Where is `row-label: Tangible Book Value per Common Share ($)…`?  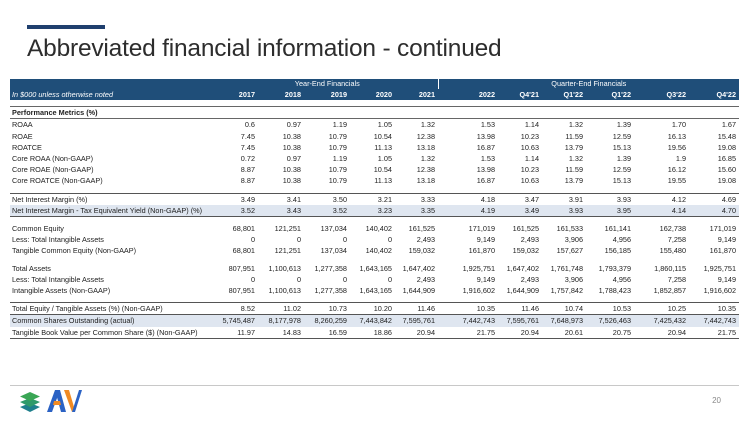
row-label: Tangible Book Value per Common Share ($)… is located at coordinates (113, 332).